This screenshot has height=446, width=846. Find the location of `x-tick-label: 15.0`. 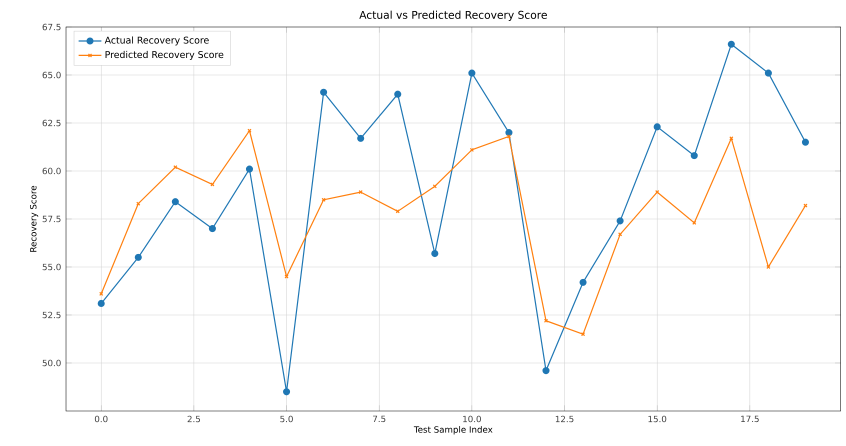

x-tick-label: 15.0 is located at coordinates (657, 419).